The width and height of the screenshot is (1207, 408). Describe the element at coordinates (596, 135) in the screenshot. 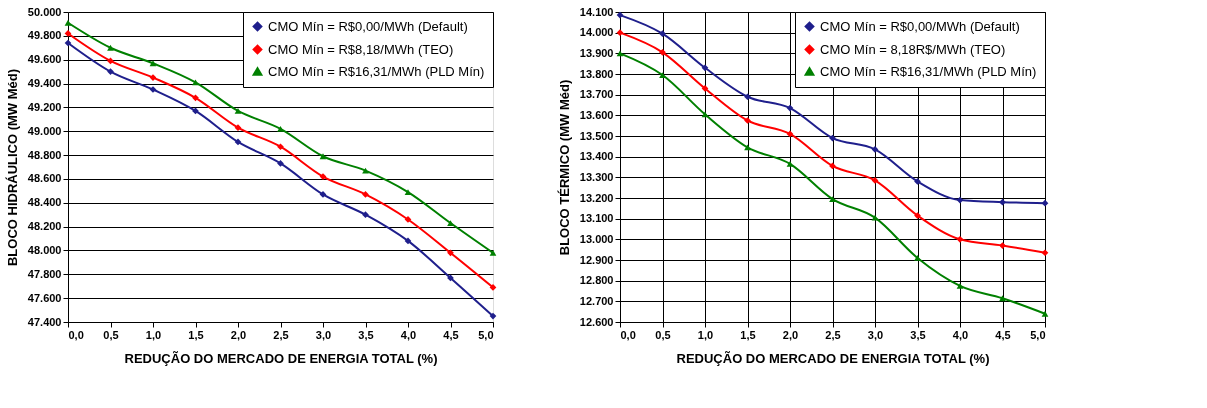

I see `y-tick-label: 13.500` at that location.